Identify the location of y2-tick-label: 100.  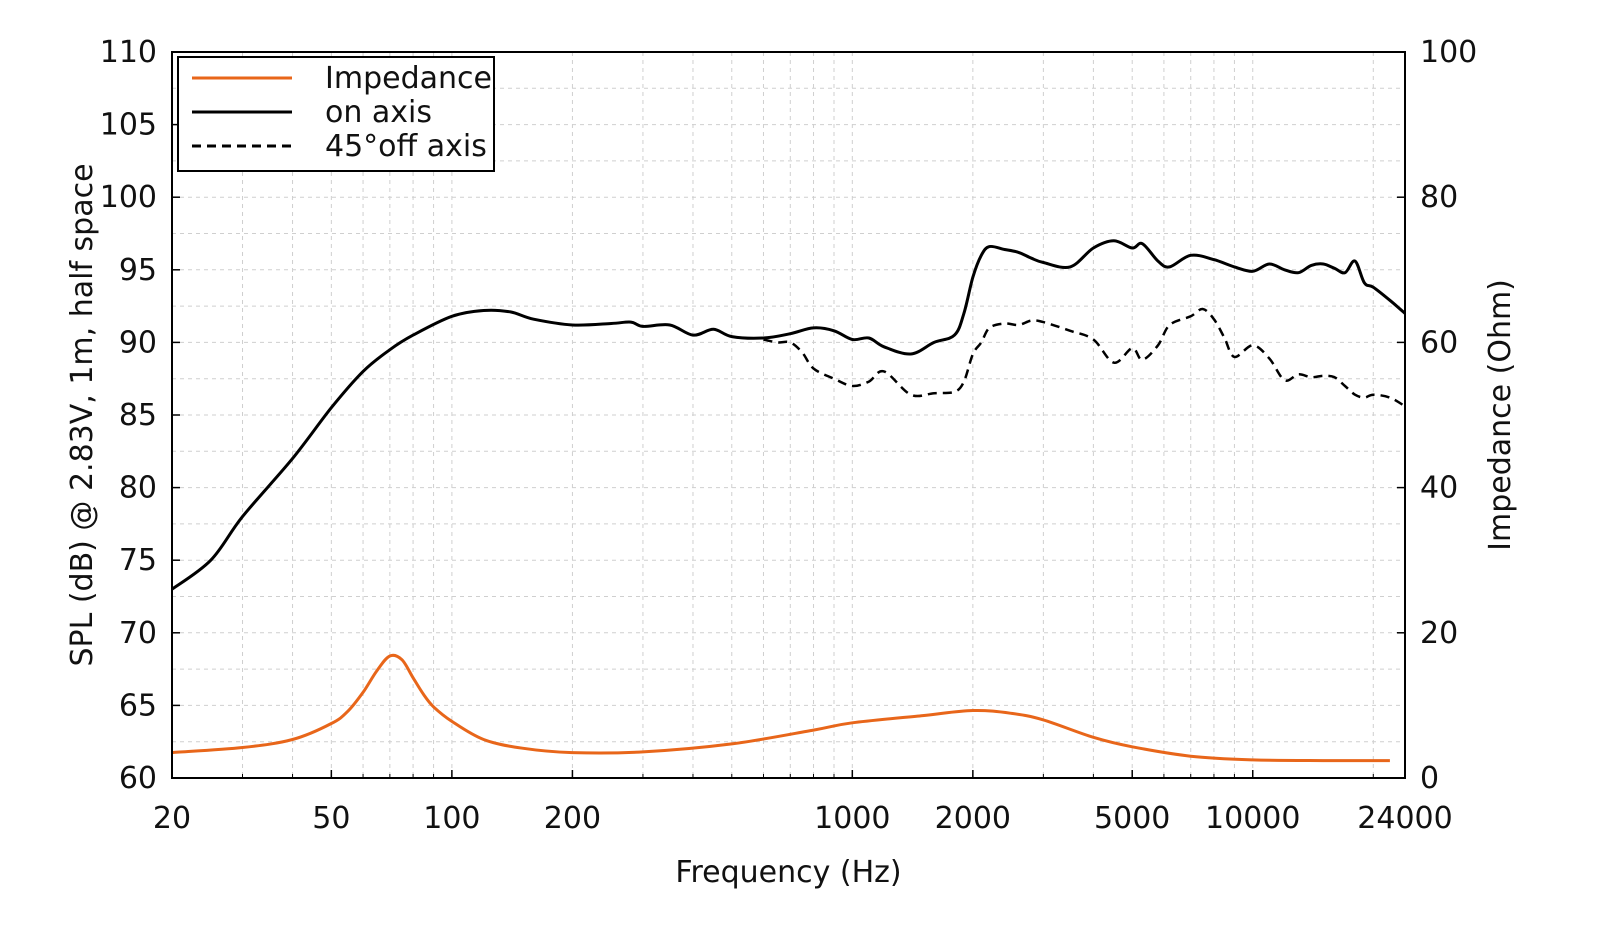
(1448, 52).